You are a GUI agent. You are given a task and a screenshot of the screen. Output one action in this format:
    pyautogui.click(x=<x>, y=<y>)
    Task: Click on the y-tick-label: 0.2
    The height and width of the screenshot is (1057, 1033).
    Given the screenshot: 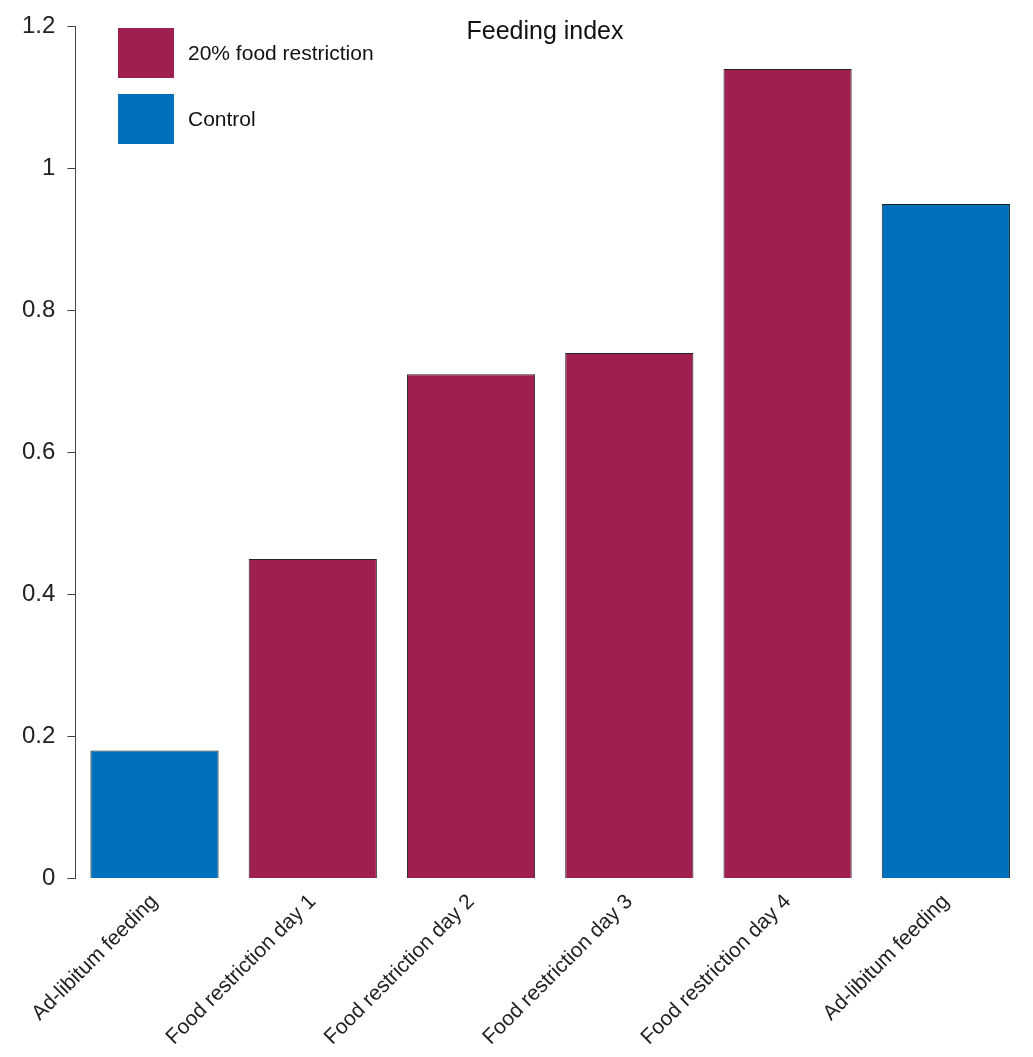 What is the action you would take?
    pyautogui.click(x=38, y=735)
    